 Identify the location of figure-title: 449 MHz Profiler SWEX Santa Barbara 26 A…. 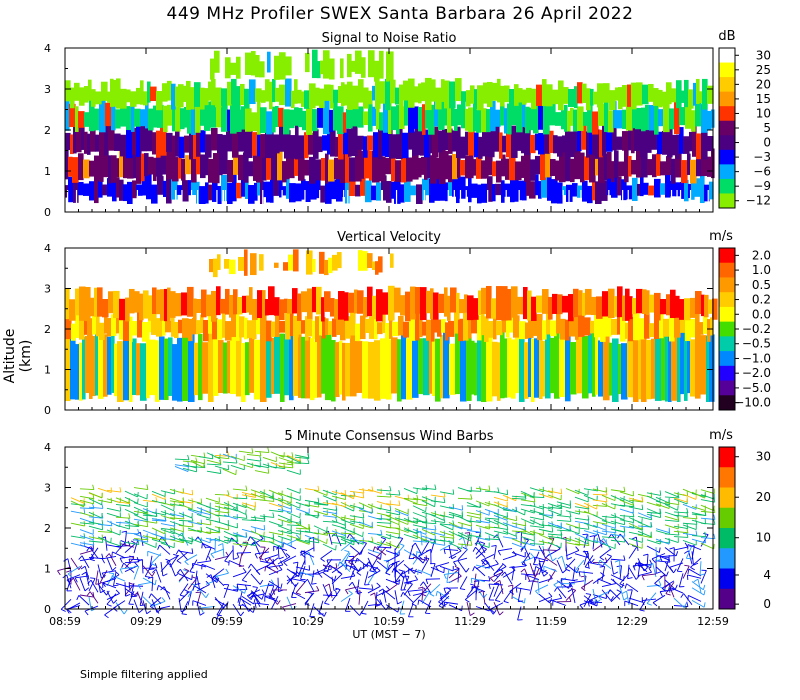
(400, 14).